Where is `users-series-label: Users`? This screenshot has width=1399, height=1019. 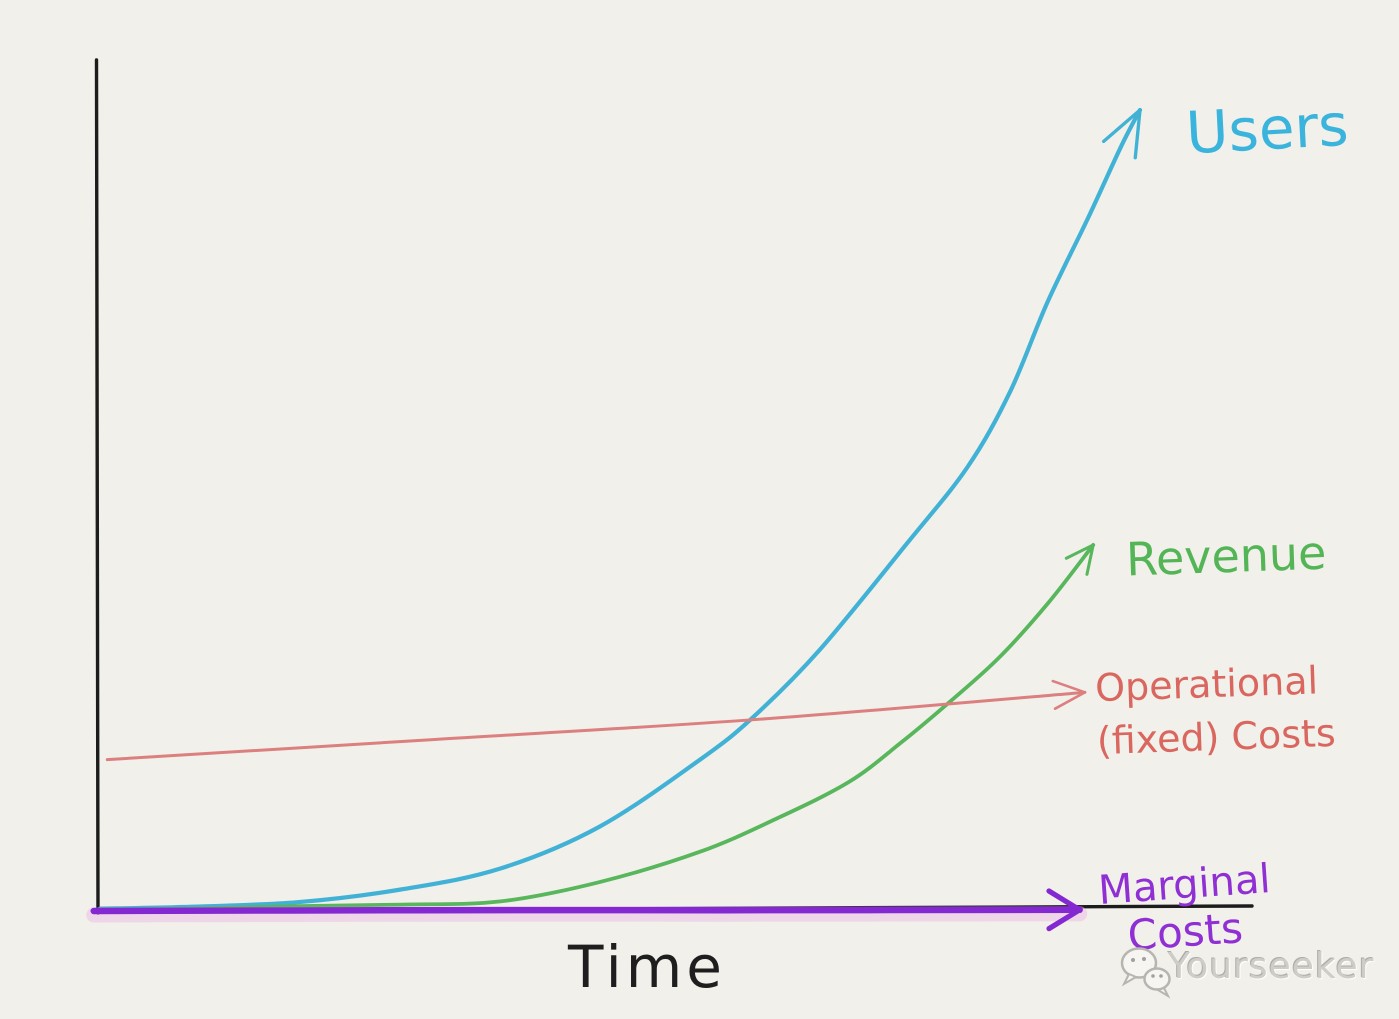 users-series-label: Users is located at coordinates (1267, 129).